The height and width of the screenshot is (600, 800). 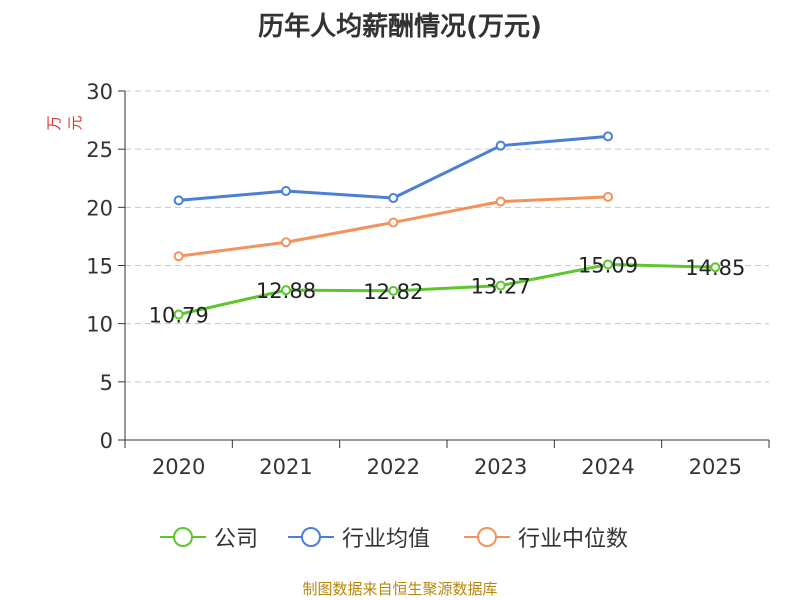 I want to click on data-label: 12.82, so click(x=393, y=292).